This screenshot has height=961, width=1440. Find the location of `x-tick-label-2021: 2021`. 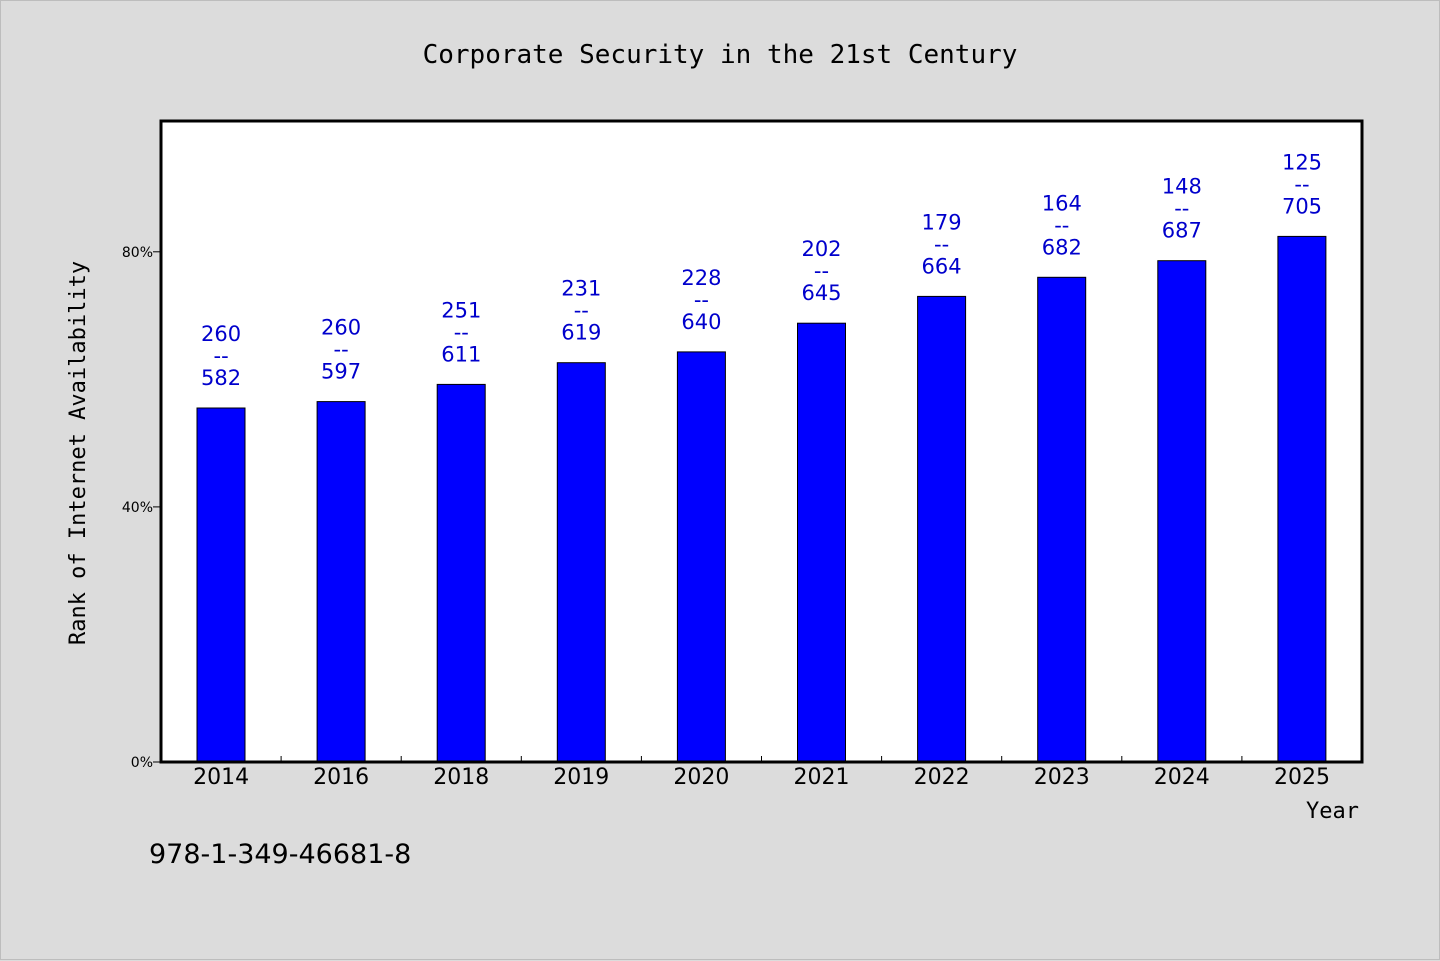

x-tick-label-2021: 2021 is located at coordinates (822, 777).